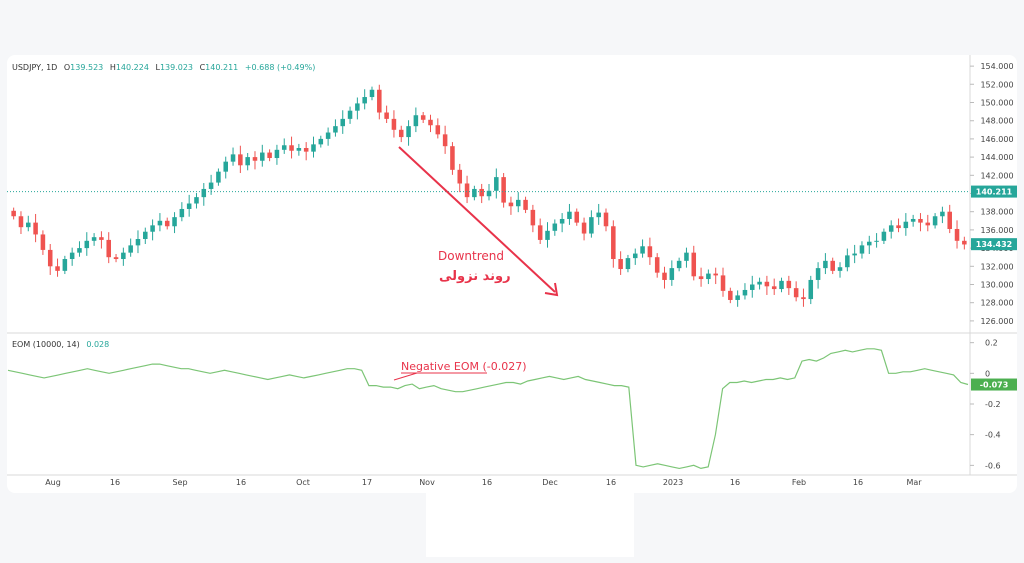 The width and height of the screenshot is (1024, 563). I want to click on price-tick-label: 154.000, so click(996, 66).